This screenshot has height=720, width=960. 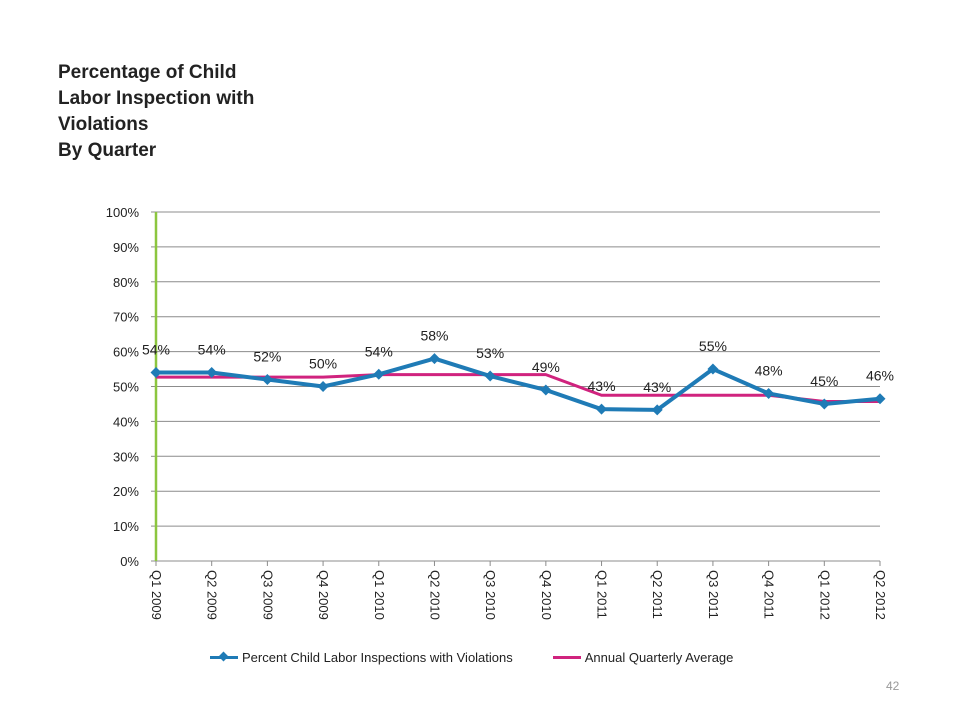 What do you see at coordinates (490, 595) in the screenshot?
I see `x-tick-label: Q3 2010` at bounding box center [490, 595].